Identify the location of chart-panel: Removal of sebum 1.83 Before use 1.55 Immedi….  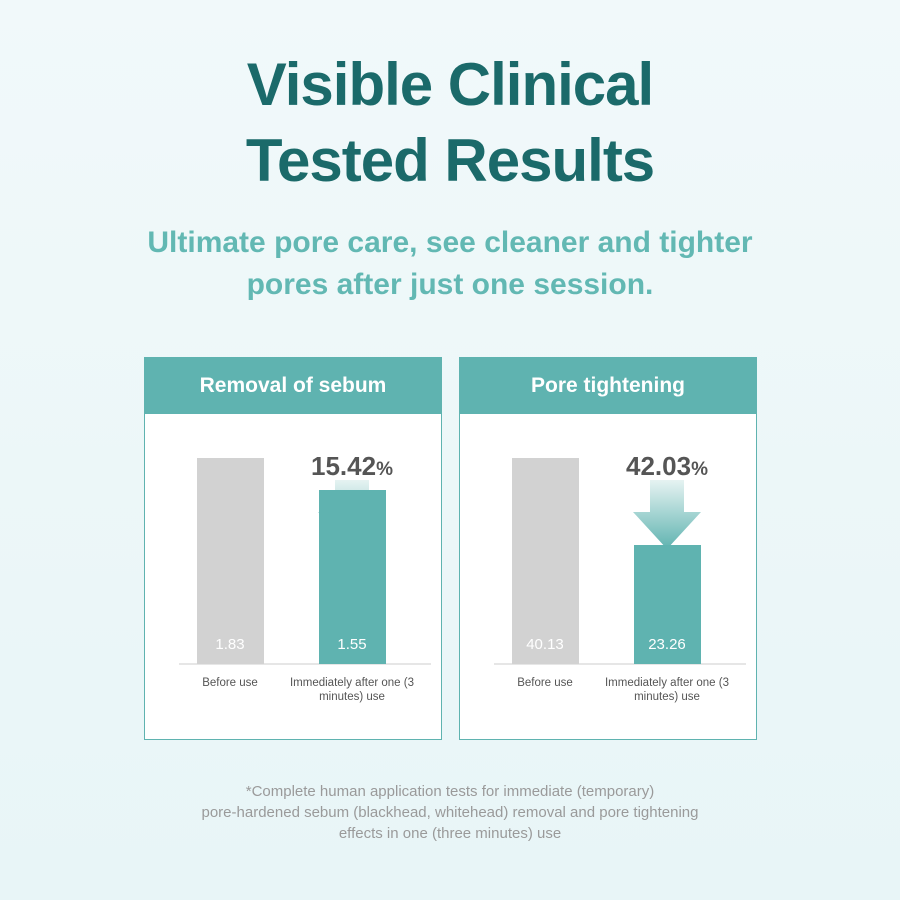
(293, 548).